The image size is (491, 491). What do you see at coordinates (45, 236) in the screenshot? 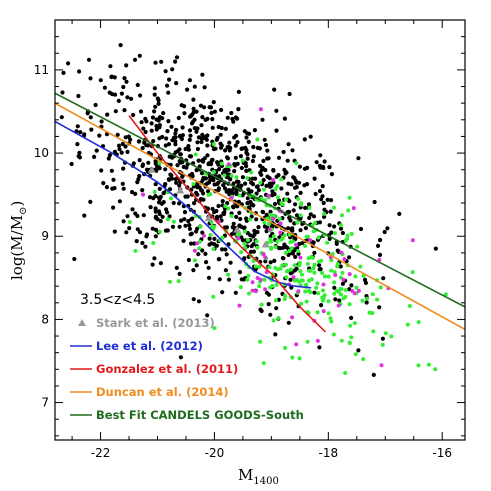
I see `y-tick-label: 9` at bounding box center [45, 236].